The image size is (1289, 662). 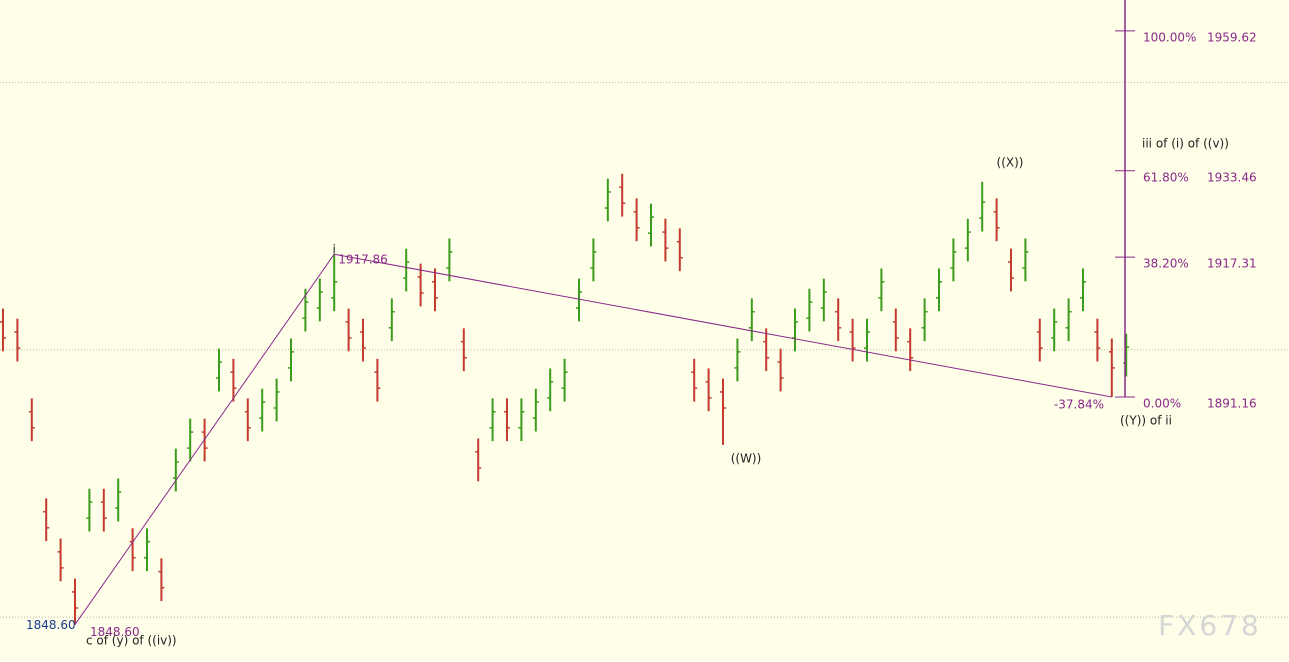 What do you see at coordinates (746, 459) in the screenshot?
I see `wave-label: ((W))` at bounding box center [746, 459].